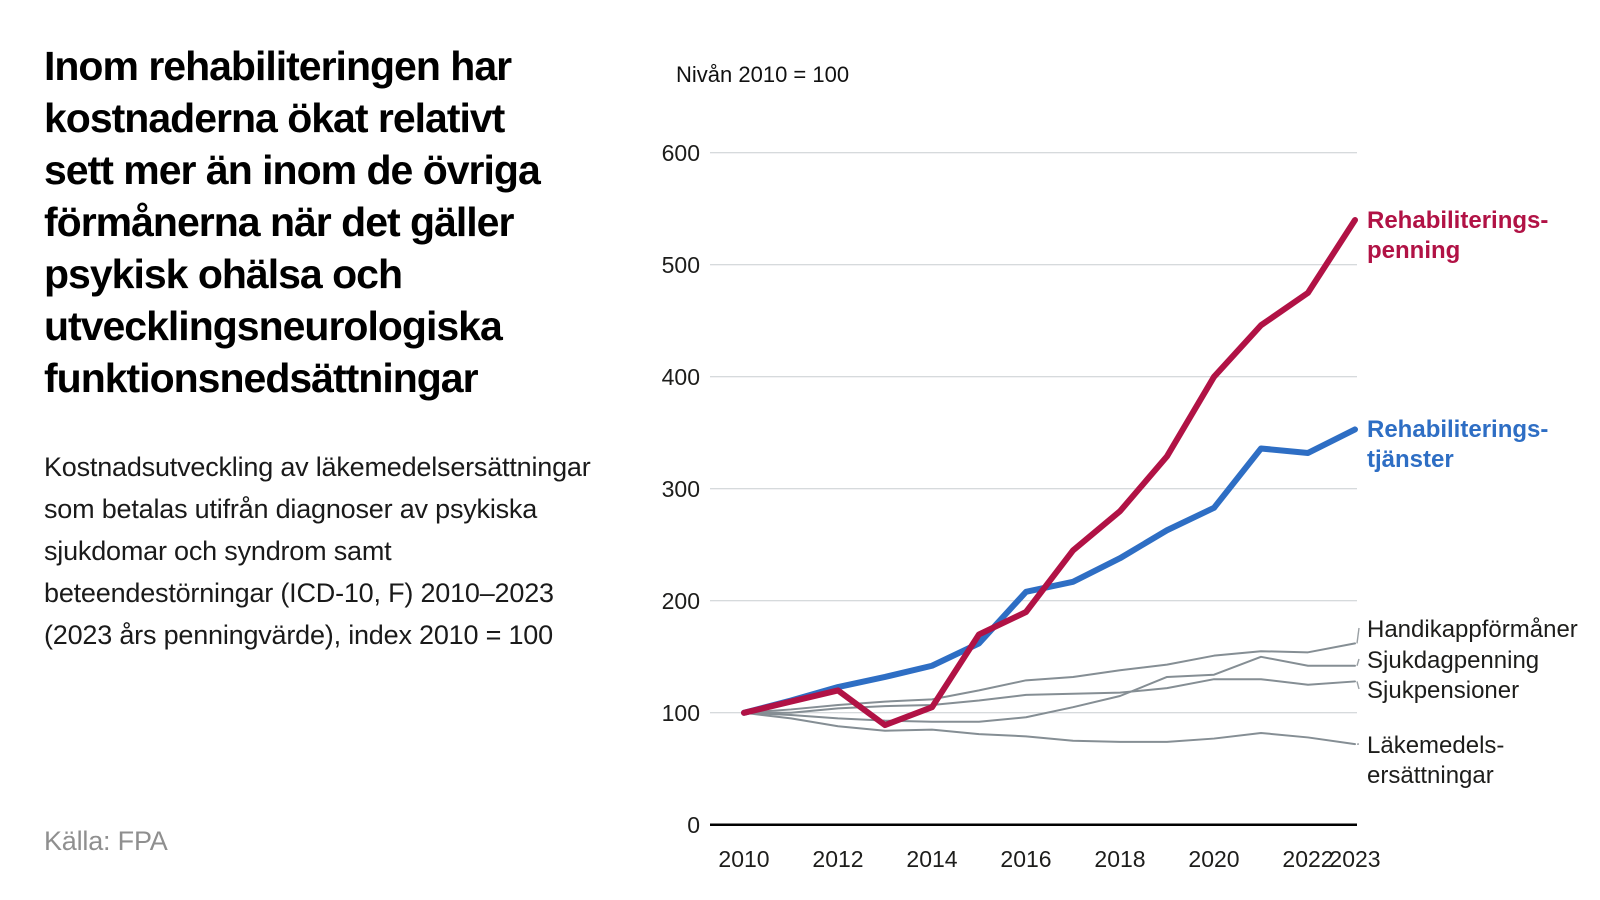 The width and height of the screenshot is (1600, 900). I want to click on series-label-rehabiliteringstjanster-line1: Rehabiliterings-, so click(1457, 429).